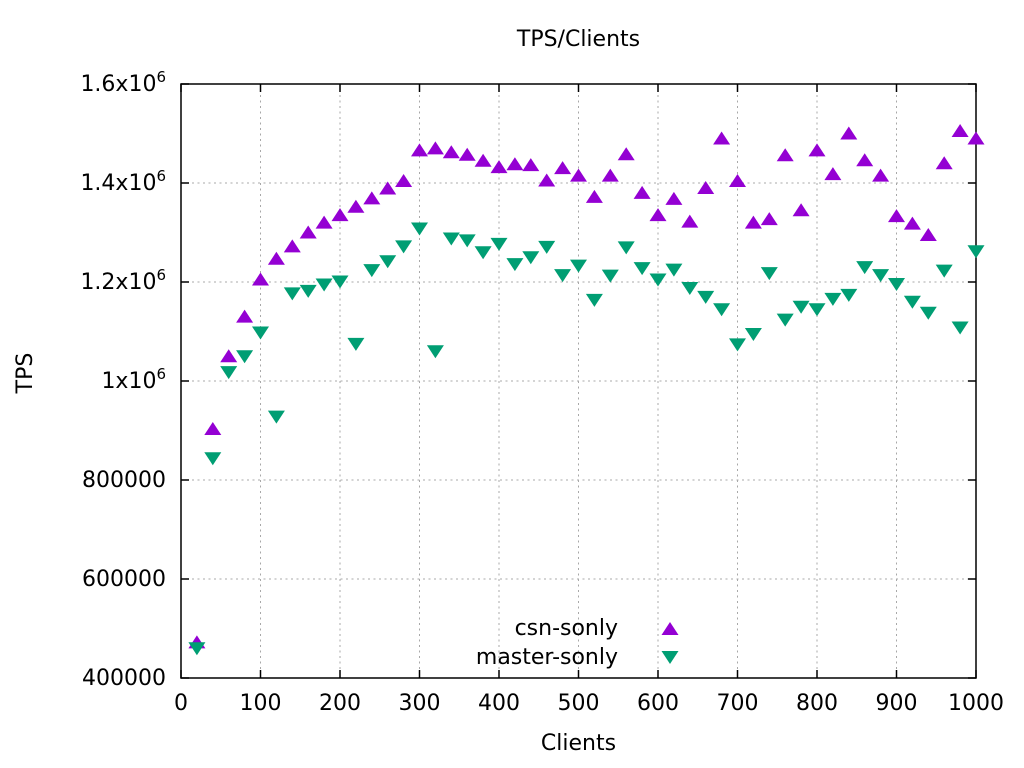 The image size is (1024, 768). Describe the element at coordinates (670, 657) in the screenshot. I see `triangle-down-icon` at that location.